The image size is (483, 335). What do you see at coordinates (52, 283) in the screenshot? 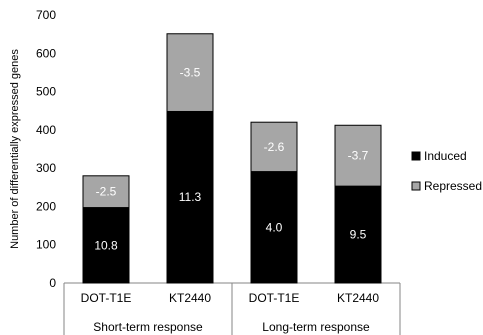
I see `y-tick-label: 0` at bounding box center [52, 283].